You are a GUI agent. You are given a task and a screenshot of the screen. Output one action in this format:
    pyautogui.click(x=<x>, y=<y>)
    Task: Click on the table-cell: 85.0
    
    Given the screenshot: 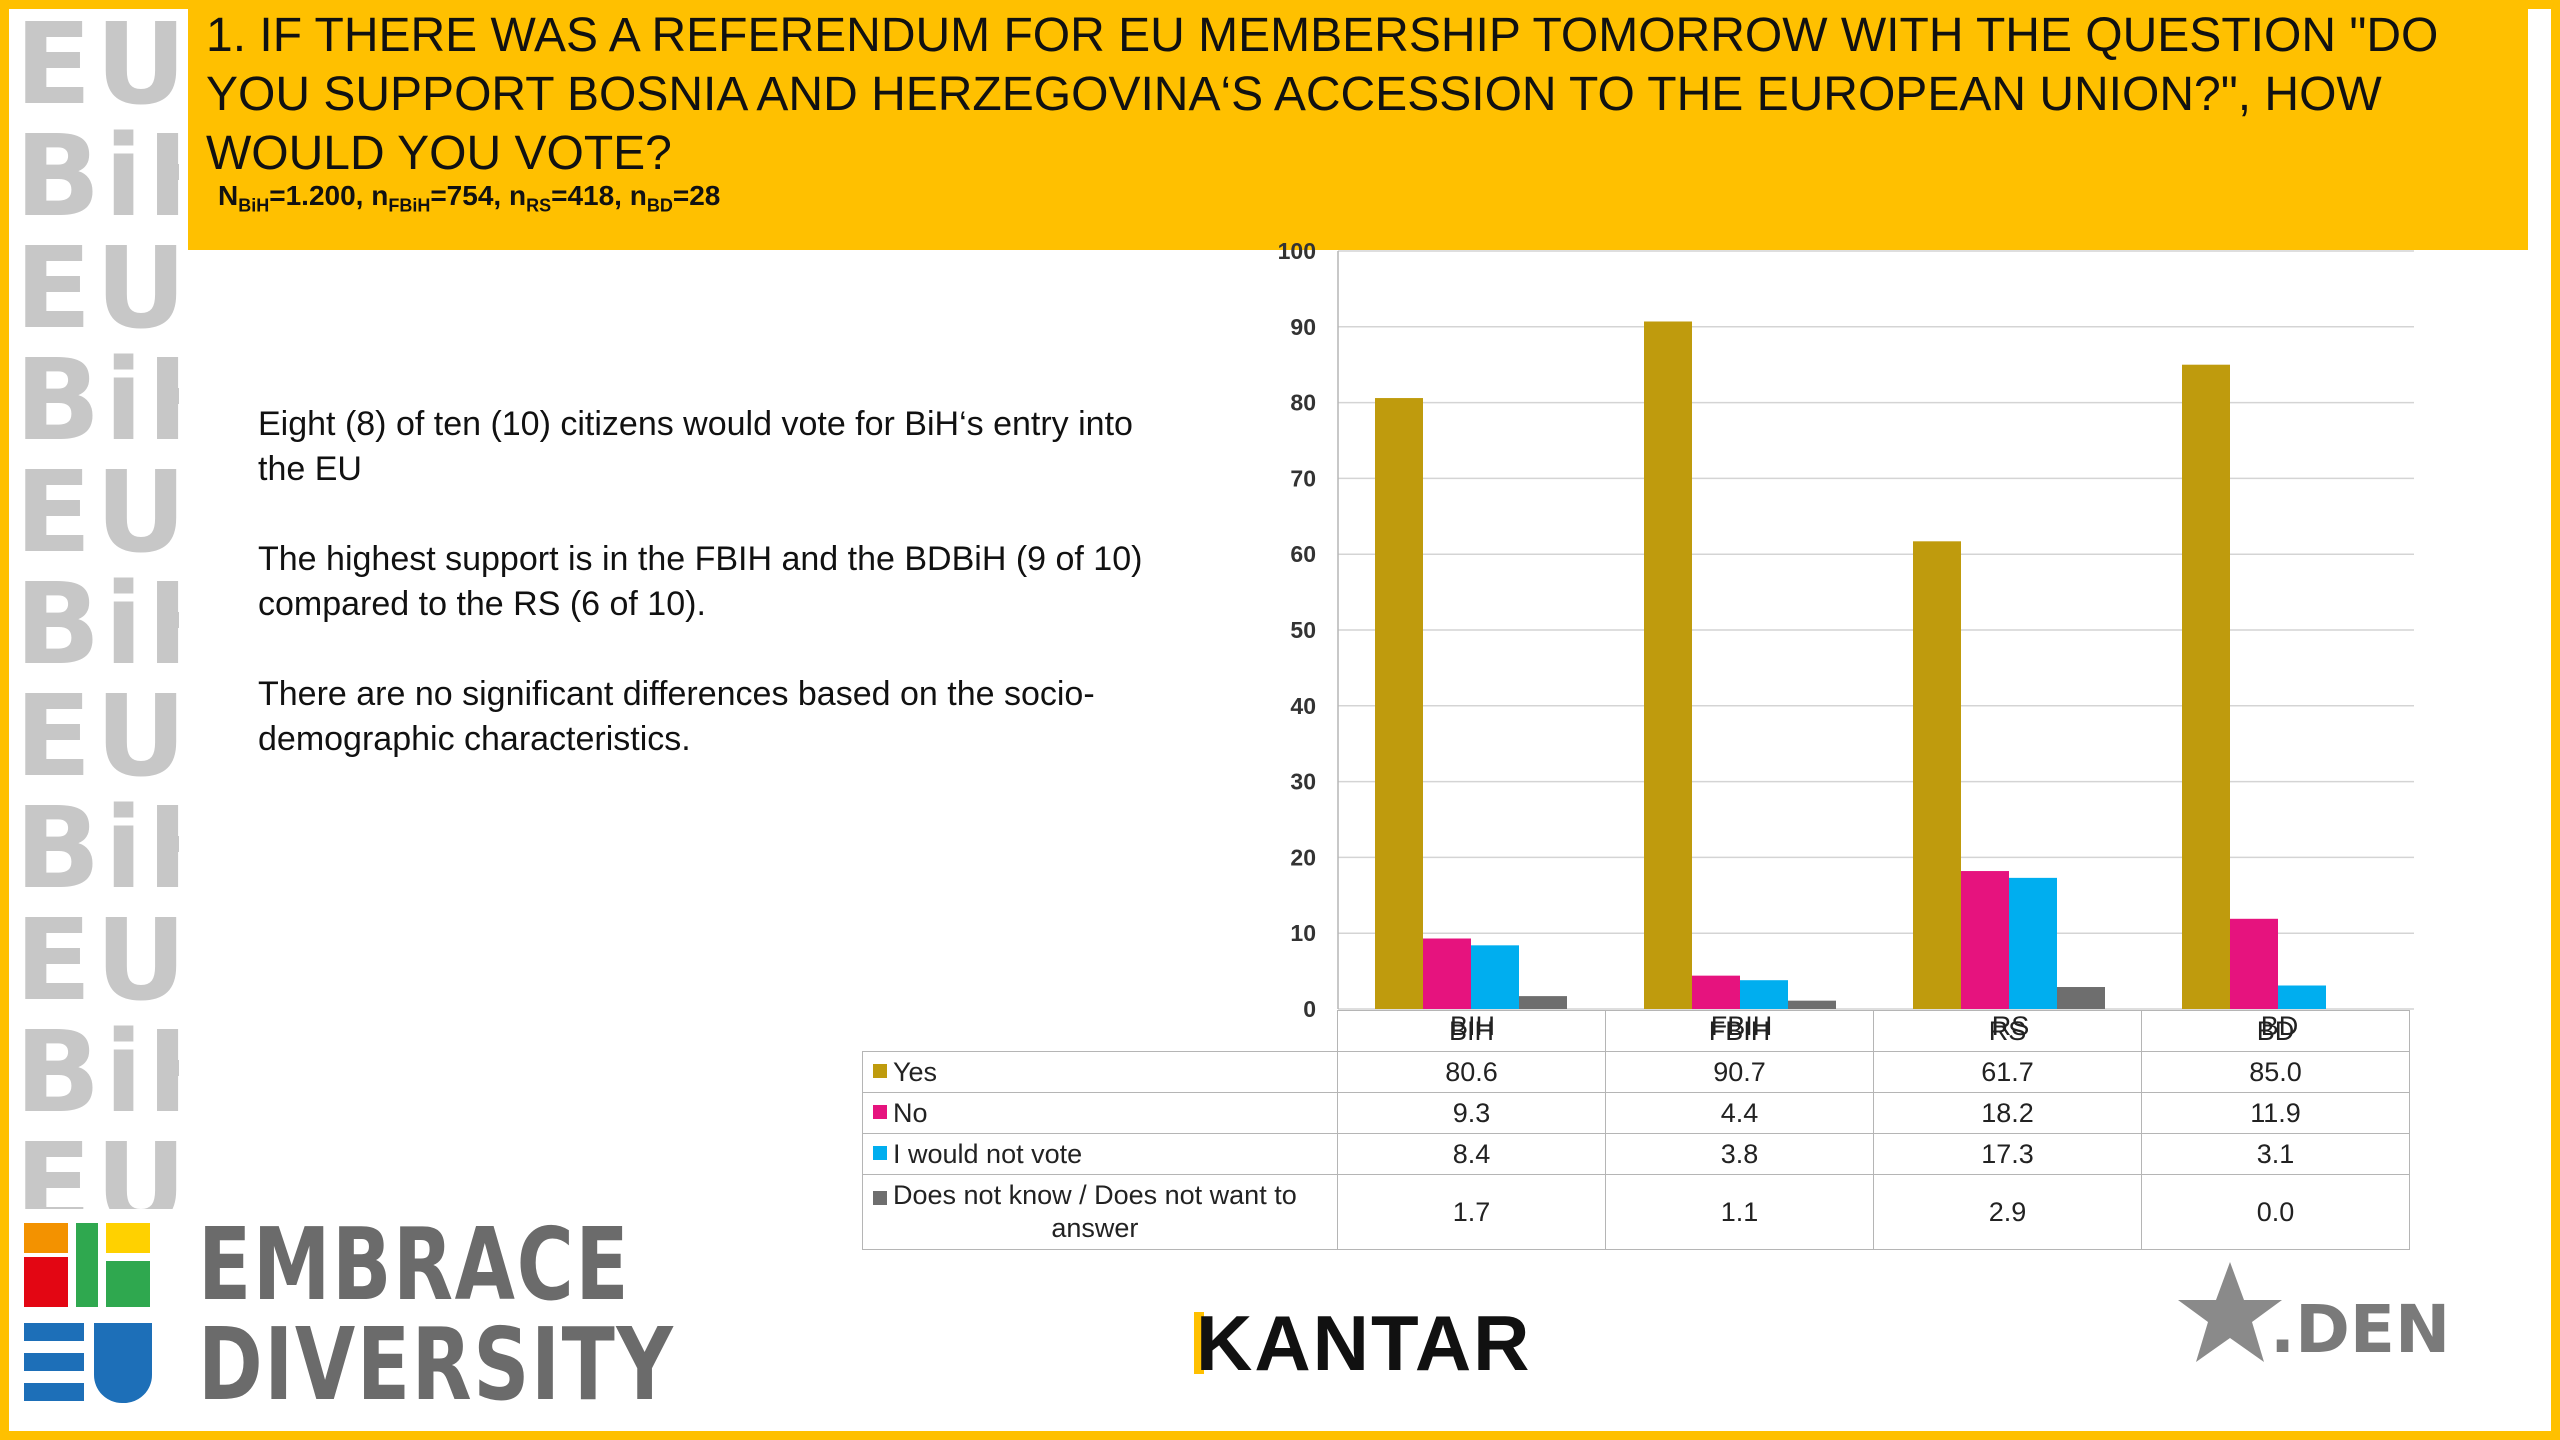 What is the action you would take?
    pyautogui.click(x=2275, y=1072)
    